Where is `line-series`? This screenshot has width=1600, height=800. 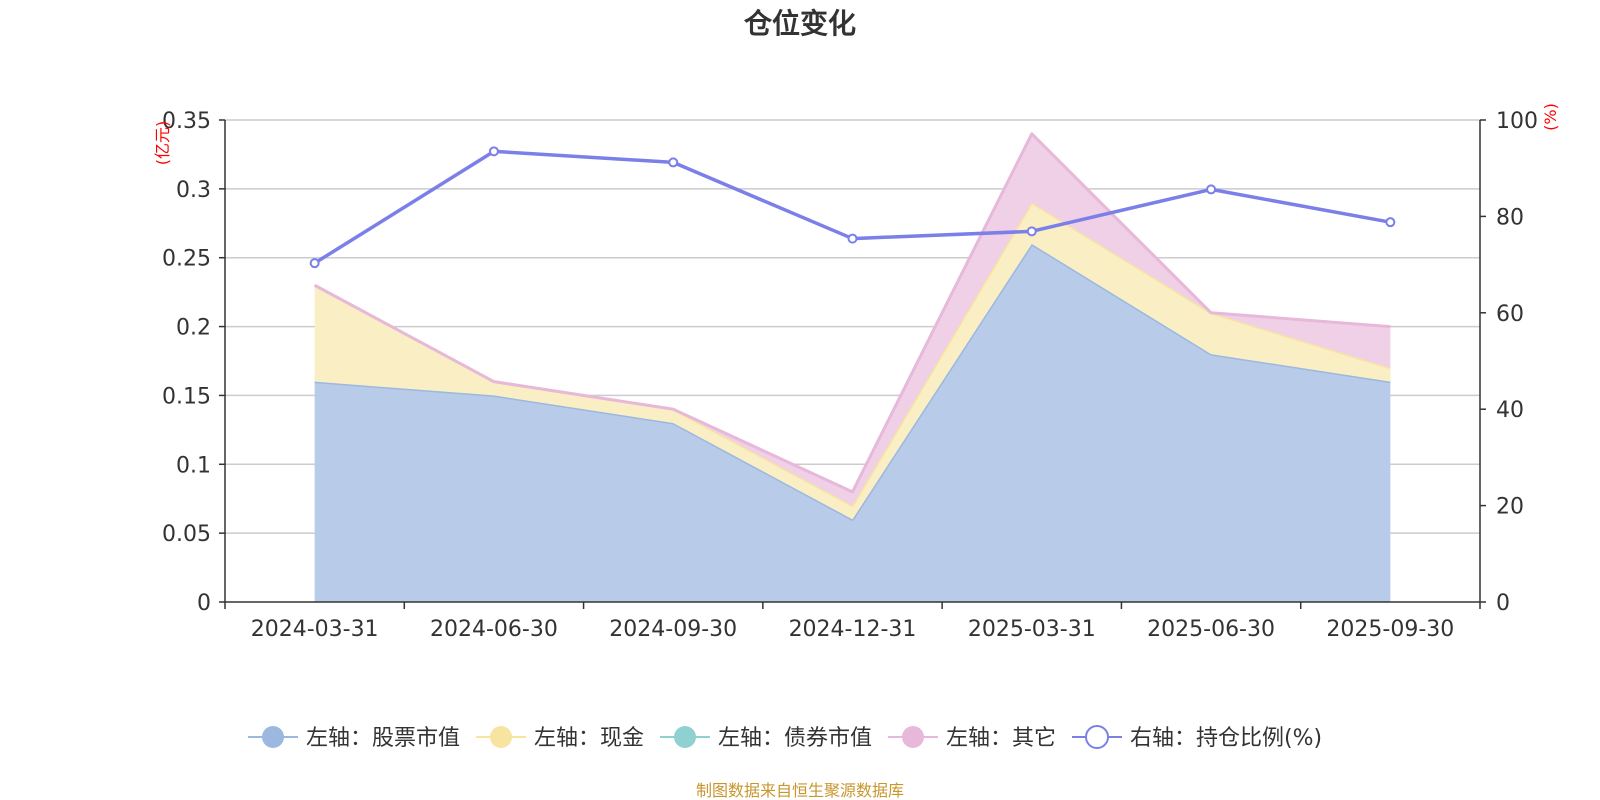 line-series is located at coordinates (852, 207).